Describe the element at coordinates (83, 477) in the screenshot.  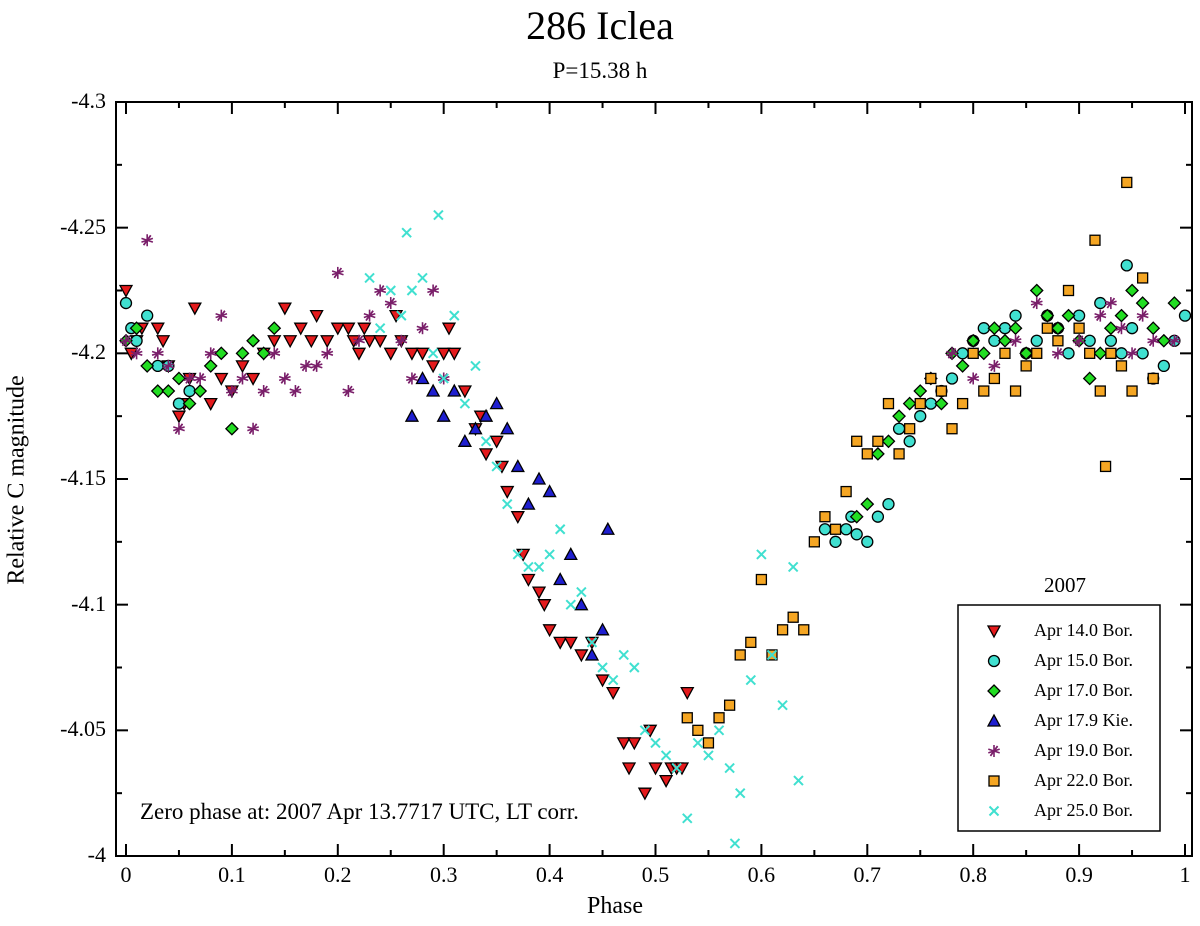
I see `y-tick-label: -4.15` at that location.